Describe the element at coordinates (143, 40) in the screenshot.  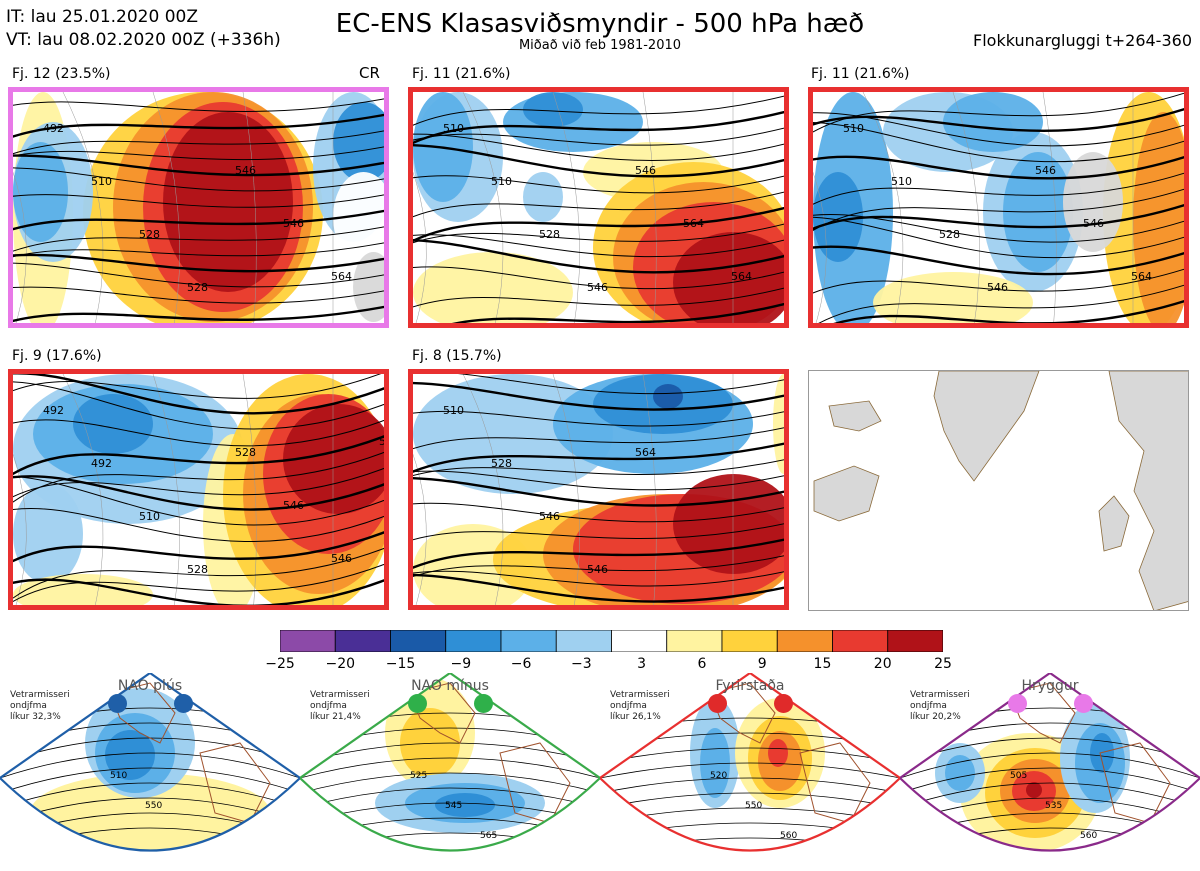
I see `valid-time: VT: lau 08.02.2020 00Z (+336h)` at that location.